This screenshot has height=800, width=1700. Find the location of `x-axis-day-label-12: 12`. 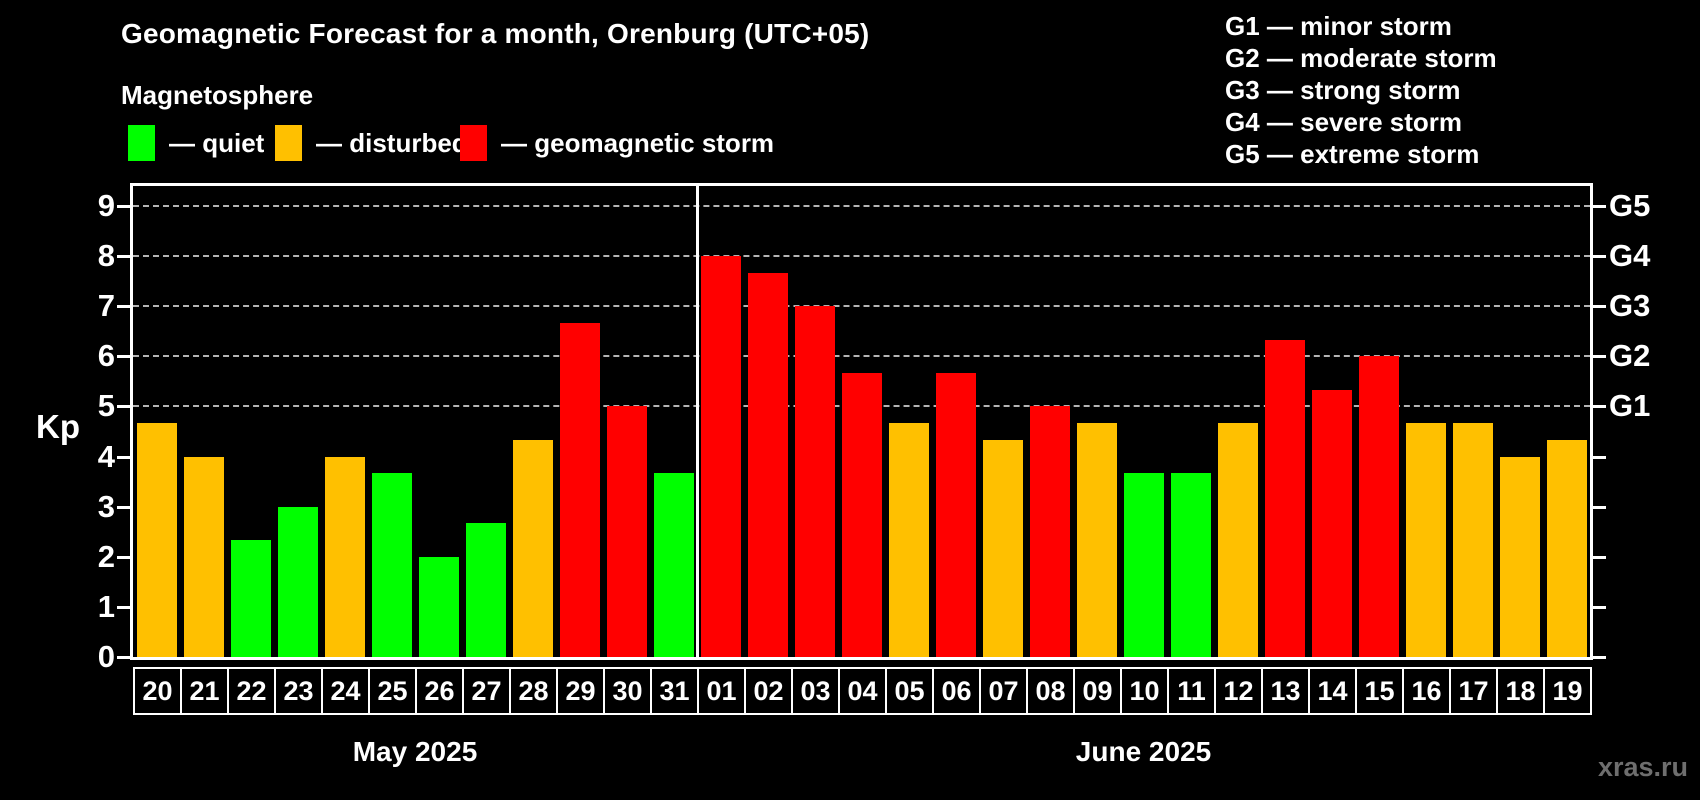

x-axis-day-label-12: 12 is located at coordinates (1238, 691).